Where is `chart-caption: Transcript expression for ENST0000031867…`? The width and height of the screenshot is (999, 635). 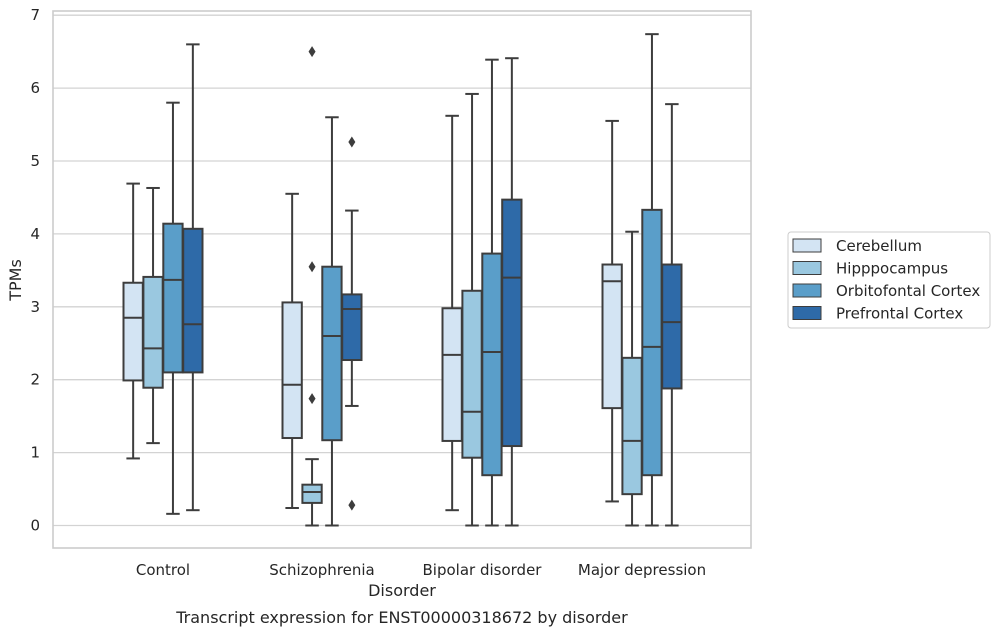
chart-caption: Transcript expression for ENST0000031867… is located at coordinates (401, 617).